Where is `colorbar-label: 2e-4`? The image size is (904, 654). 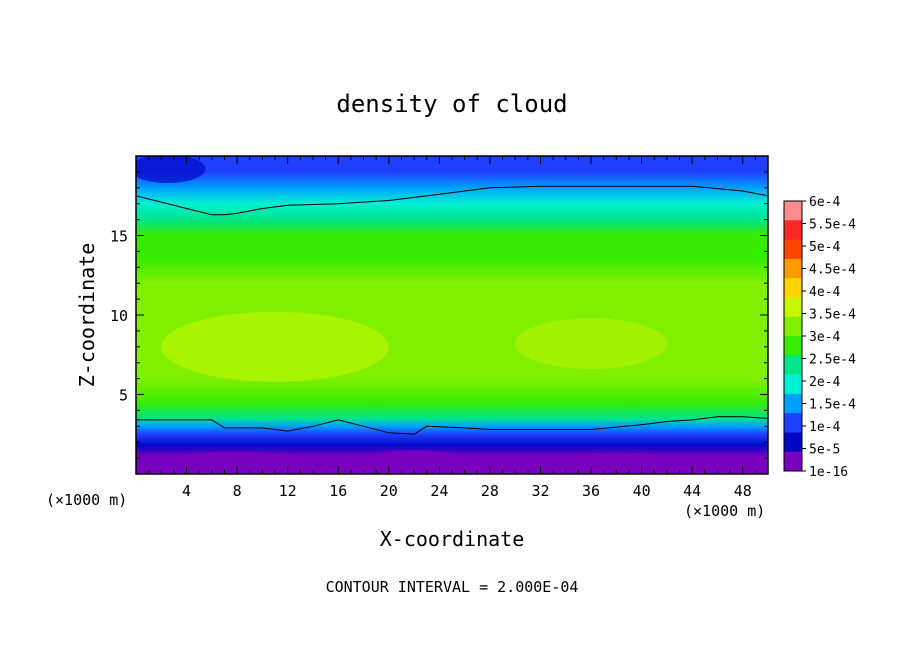 colorbar-label: 2e-4 is located at coordinates (824, 382).